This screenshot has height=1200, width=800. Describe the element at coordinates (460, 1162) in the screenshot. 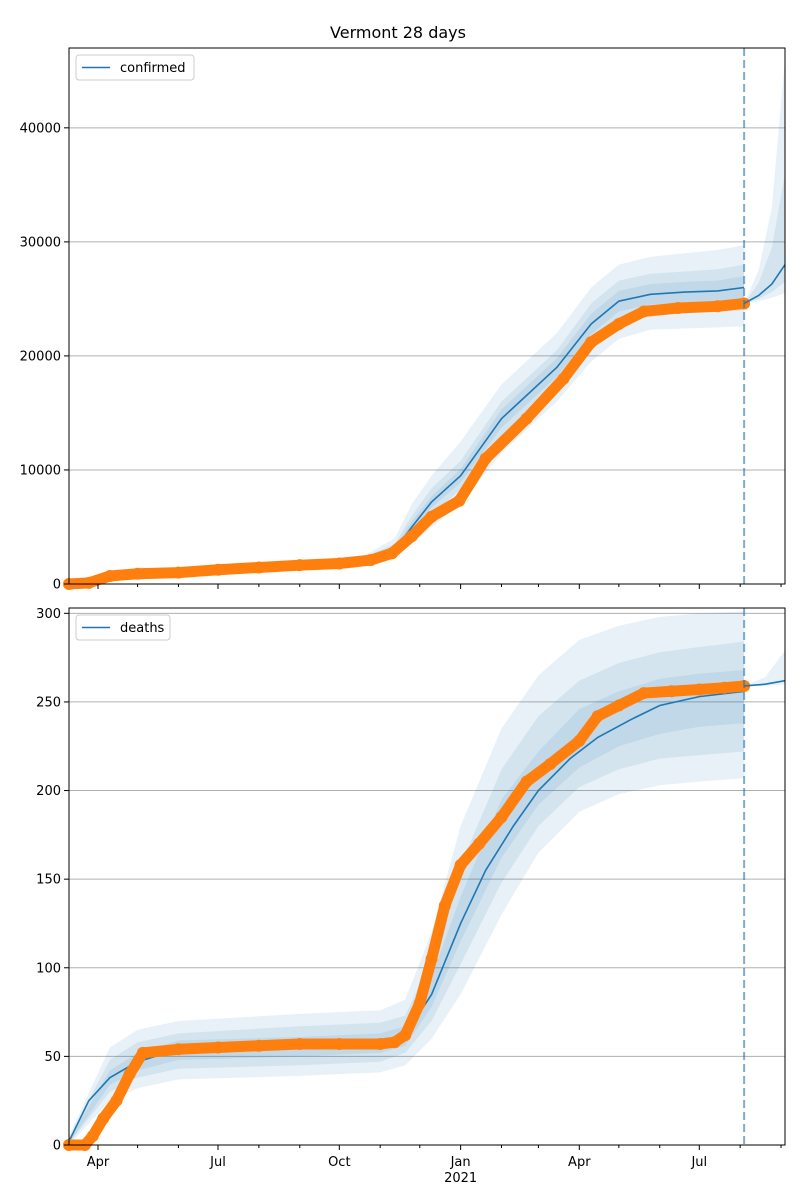

I see `x-tick-label: Jan` at that location.